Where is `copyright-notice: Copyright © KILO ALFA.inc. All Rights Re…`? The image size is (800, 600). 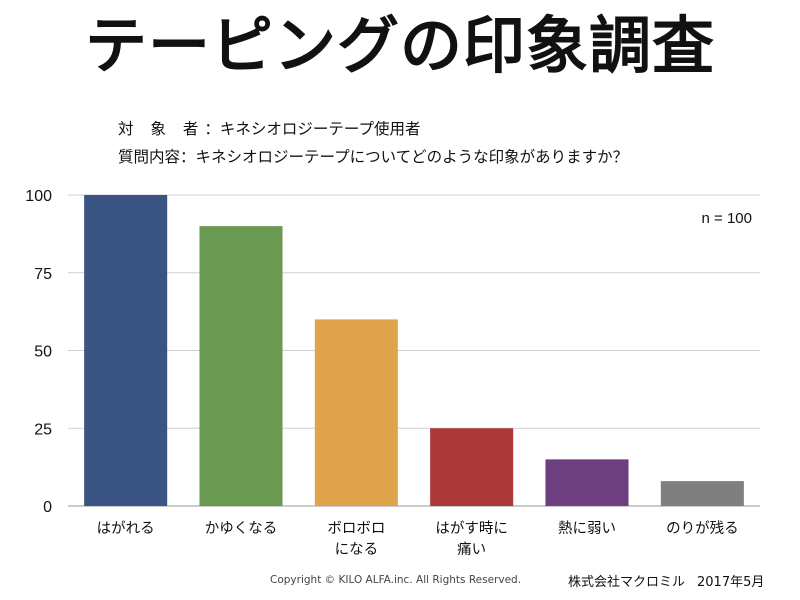 copyright-notice: Copyright © KILO ALFA.inc. All Rights Re… is located at coordinates (396, 580).